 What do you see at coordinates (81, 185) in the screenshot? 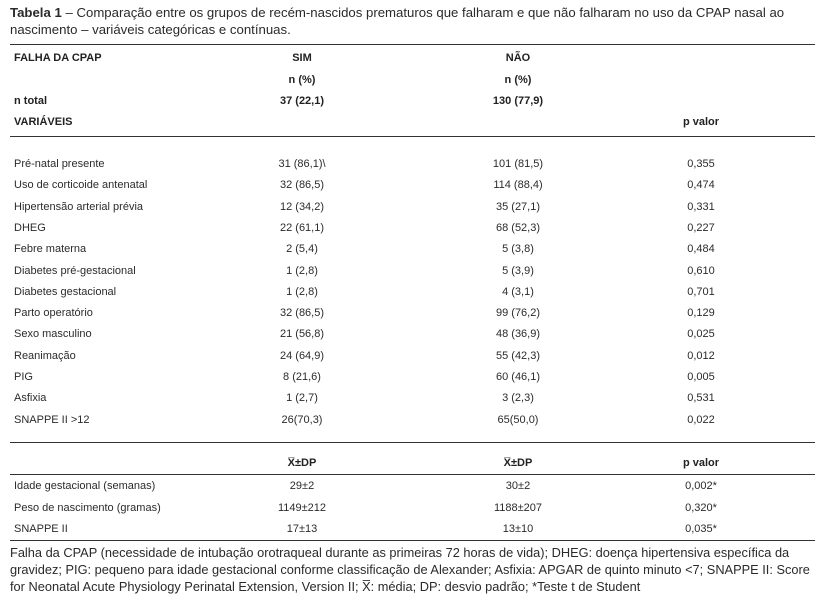
I see `row-label: Uso de corticoide antenatal` at bounding box center [81, 185].